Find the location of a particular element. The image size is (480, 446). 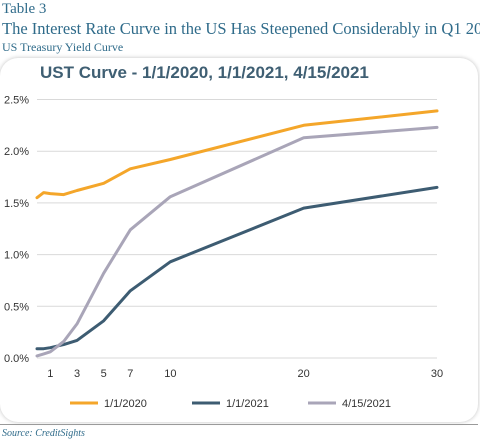

y-tick-label: 1.0% is located at coordinates (16, 256).